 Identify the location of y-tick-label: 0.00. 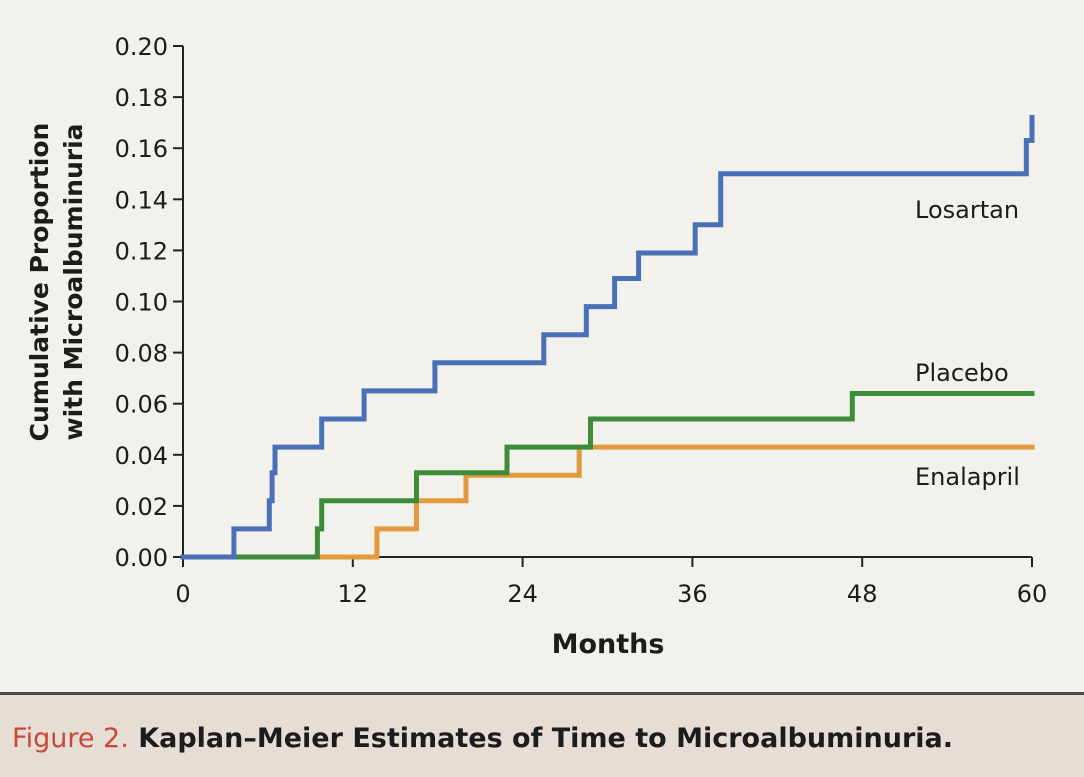
(141, 558).